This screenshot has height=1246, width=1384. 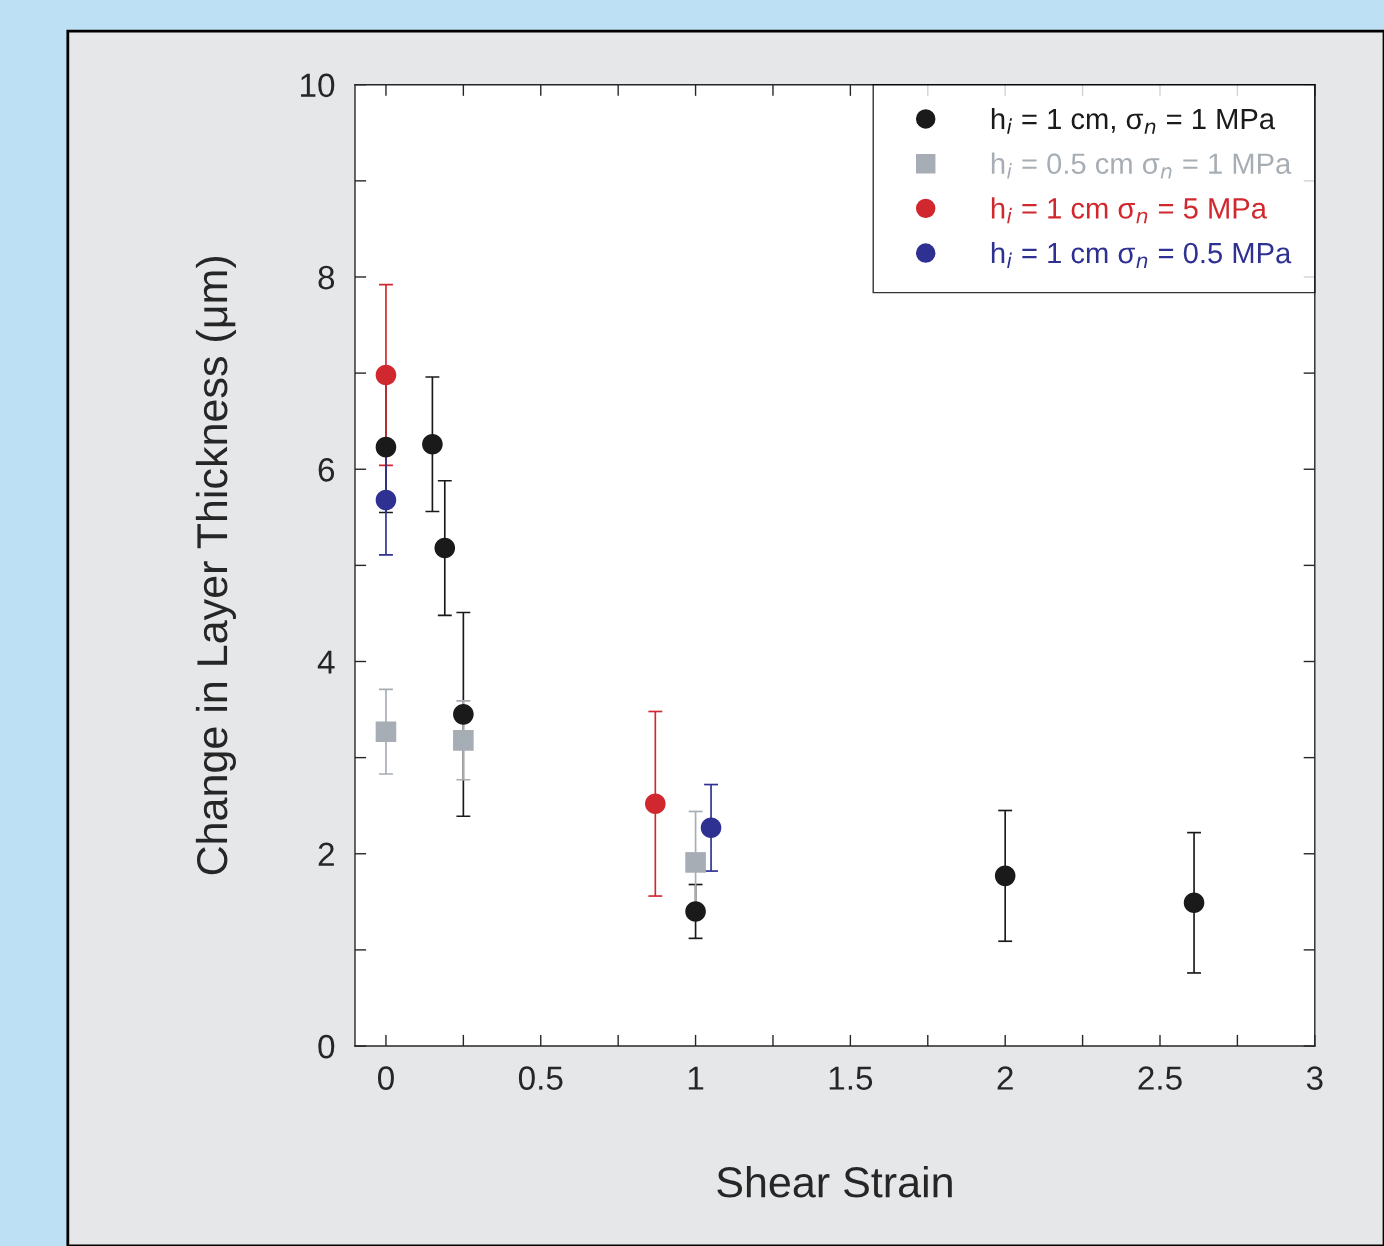 I want to click on legend-label: h$_{i}$ = 1 cm σ$_{n}$ = 5 MPa, so click(x=1129, y=210).